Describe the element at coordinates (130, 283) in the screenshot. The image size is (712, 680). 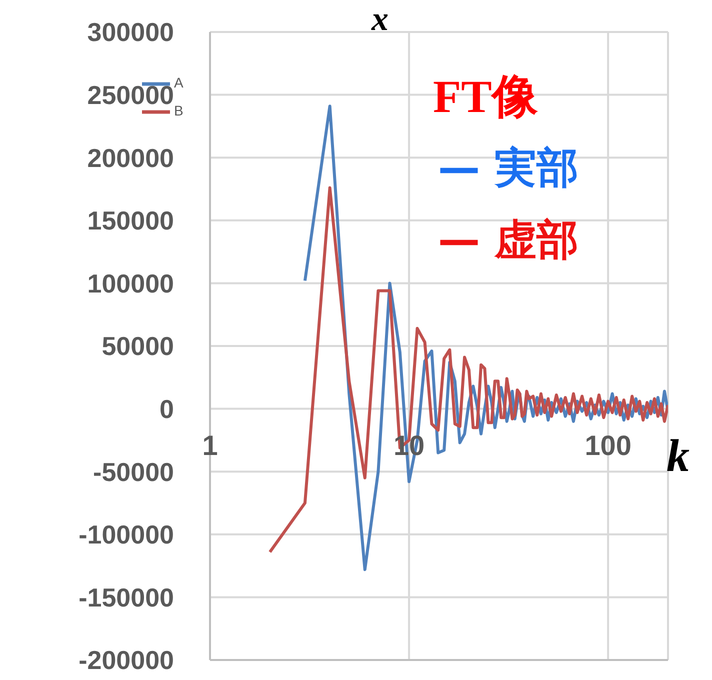
I see `y-tick-label: 100000` at that location.